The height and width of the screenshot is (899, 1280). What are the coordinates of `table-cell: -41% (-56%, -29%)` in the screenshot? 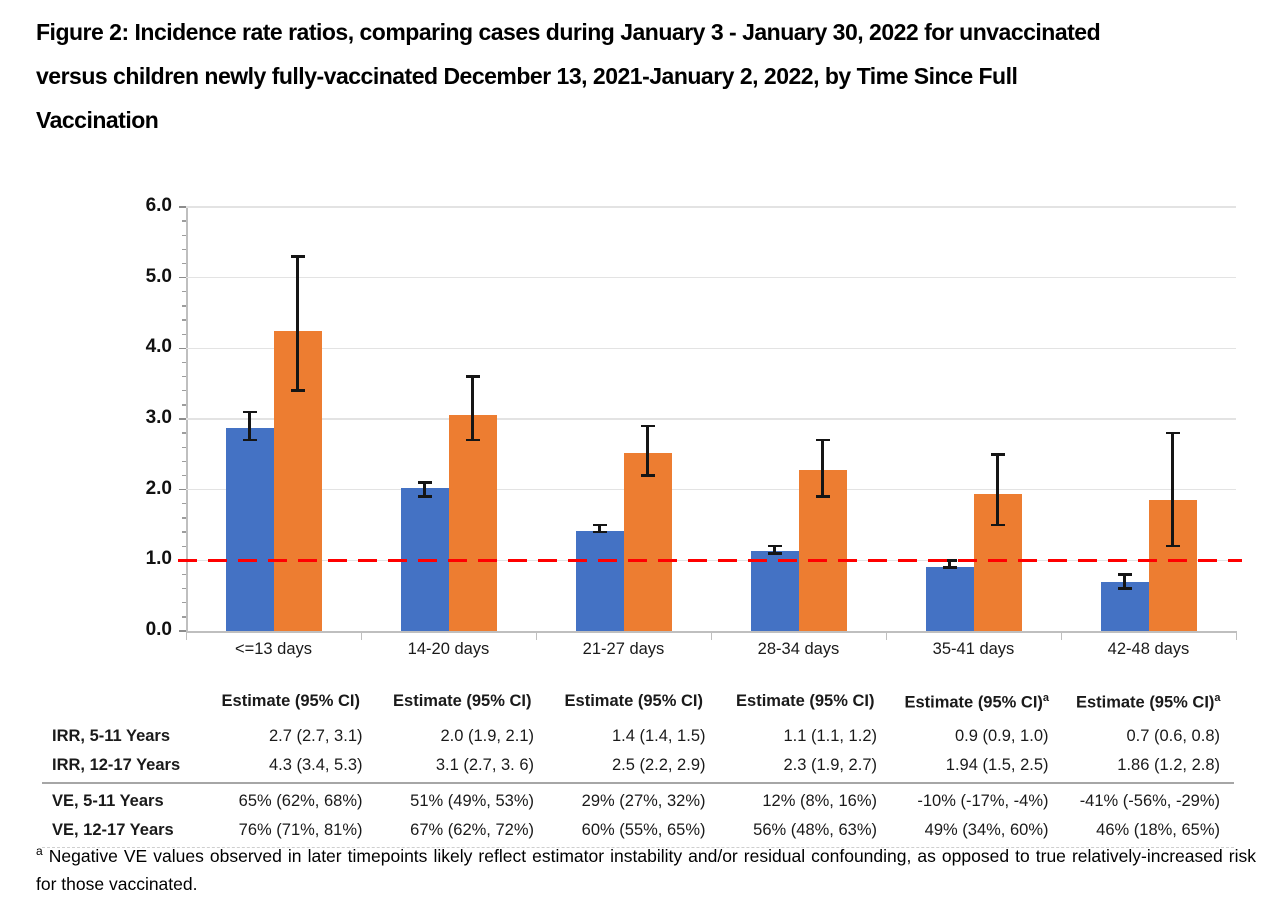 It's located at (1149, 800).